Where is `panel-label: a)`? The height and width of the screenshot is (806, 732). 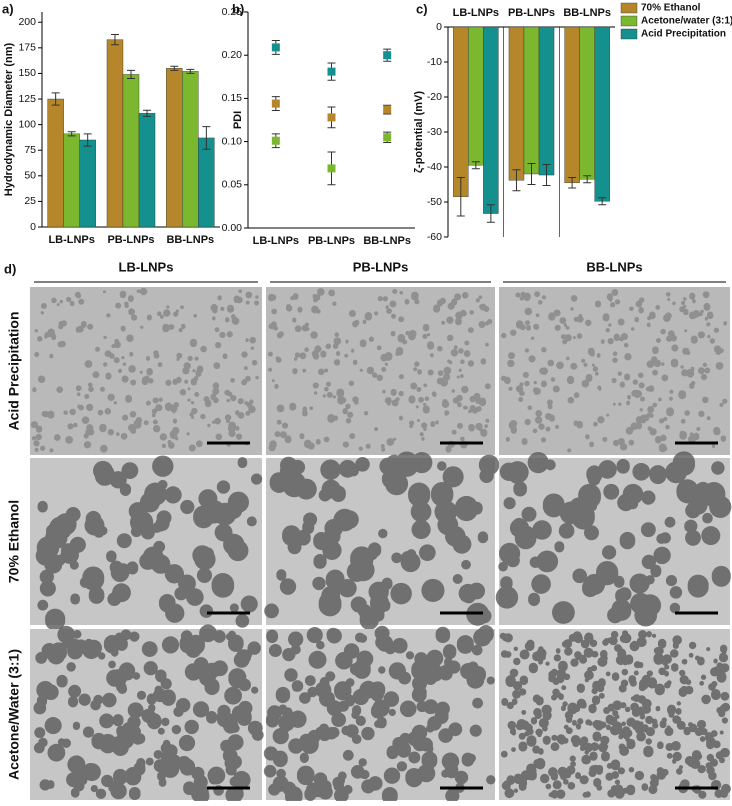
panel-label: a) is located at coordinates (8, 8).